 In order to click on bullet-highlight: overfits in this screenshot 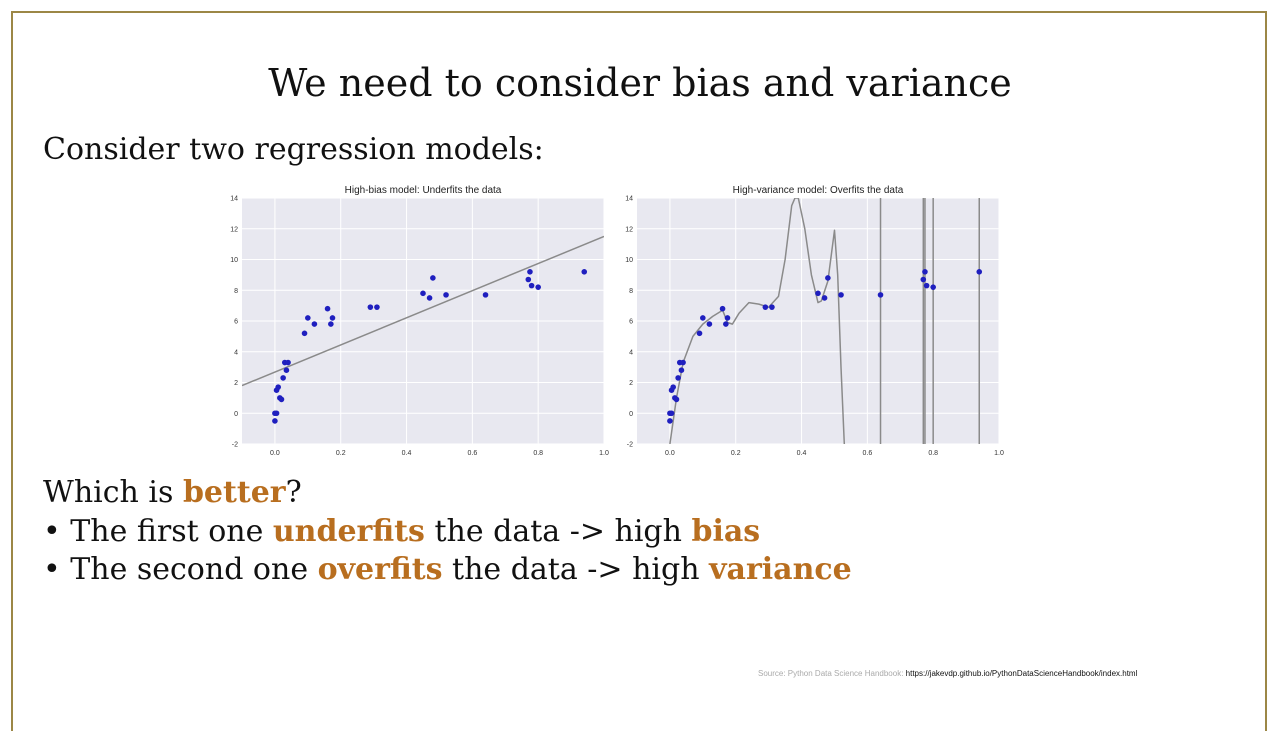, I will do `click(380, 569)`.